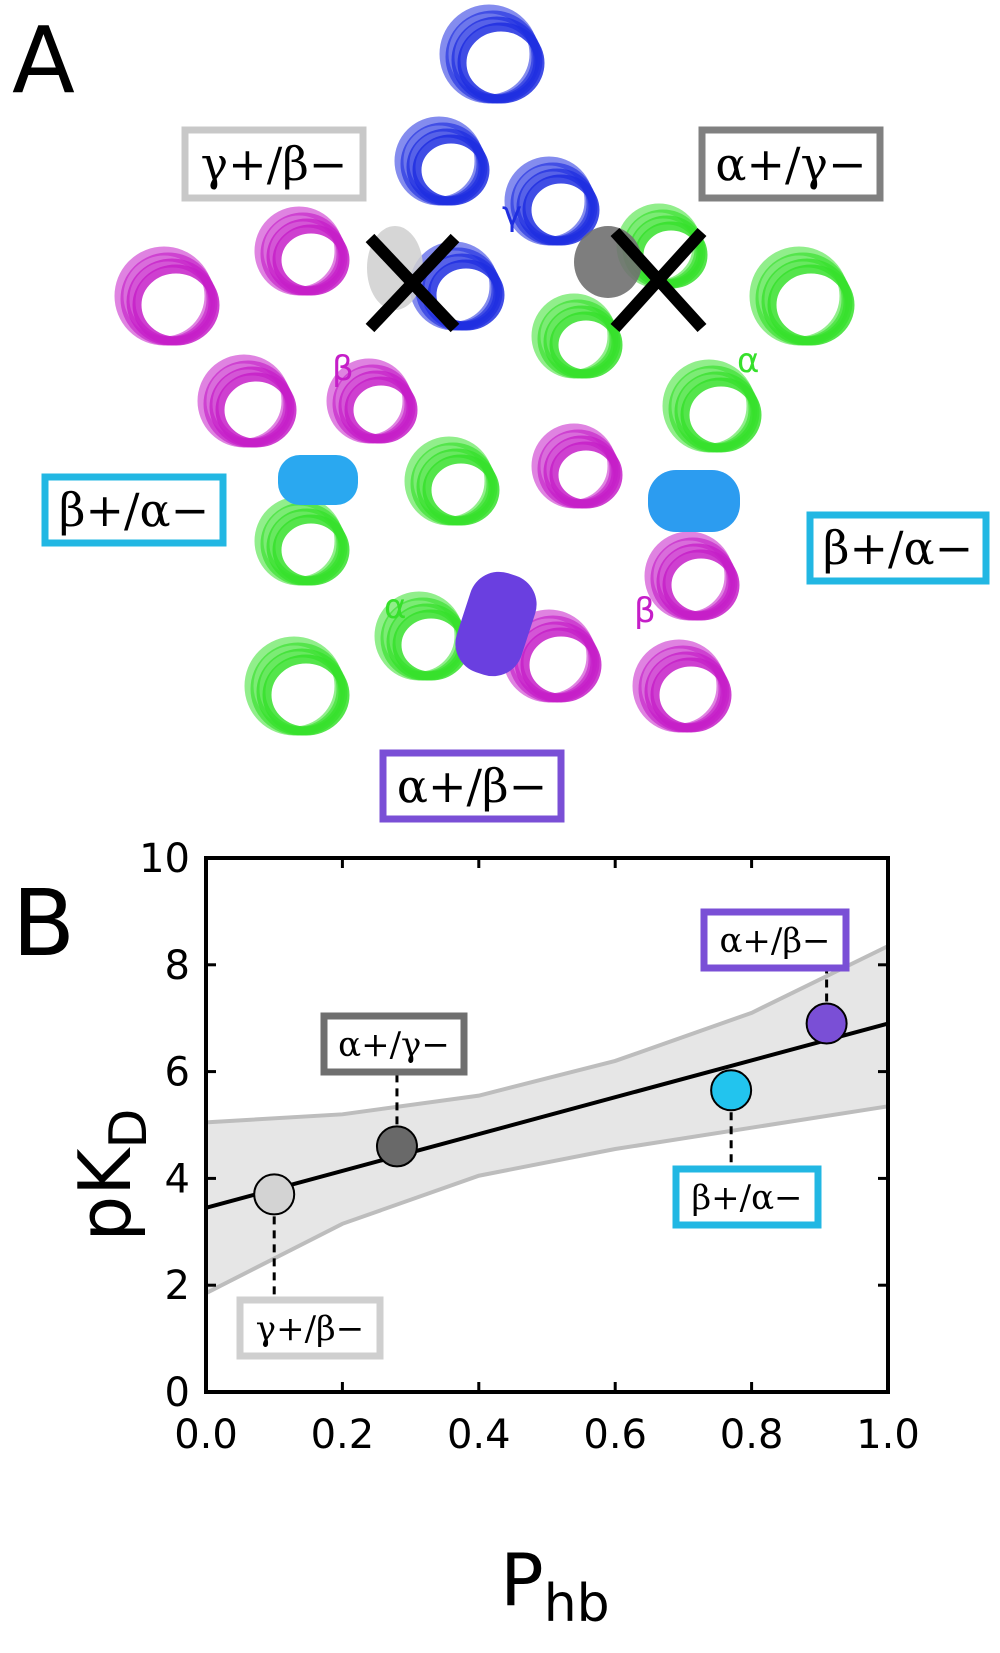  What do you see at coordinates (615, 1435) in the screenshot?
I see `x-tick-label: 0.6` at bounding box center [615, 1435].